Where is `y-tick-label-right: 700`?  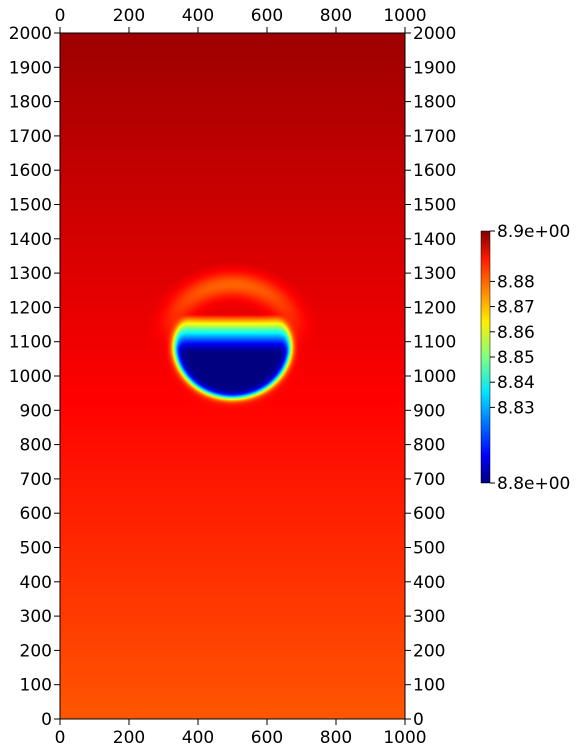 y-tick-label-right: 700 is located at coordinates (429, 480).